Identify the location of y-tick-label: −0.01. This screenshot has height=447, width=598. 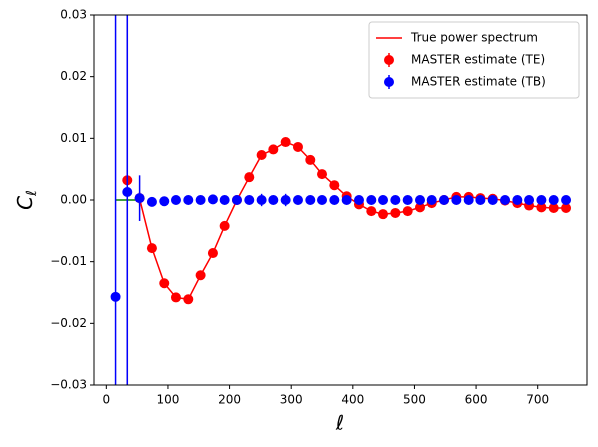
(68, 261).